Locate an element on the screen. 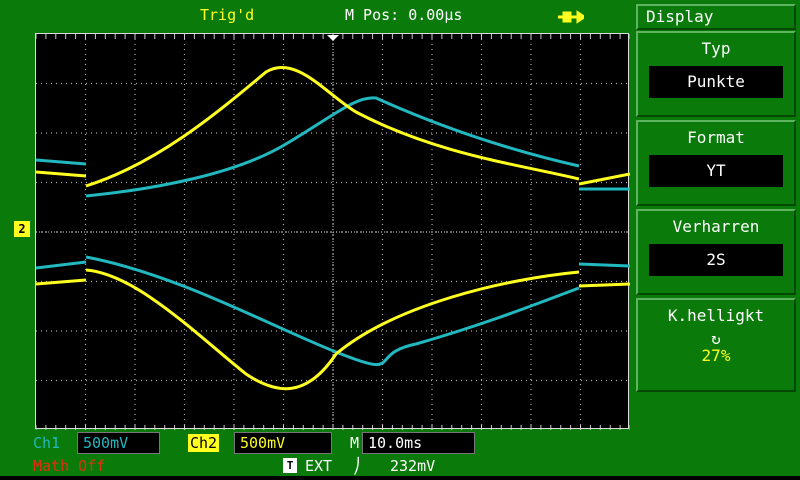 Image resolution: width=800 pixels, height=480 pixels. math-status: Math Off is located at coordinates (69, 466).